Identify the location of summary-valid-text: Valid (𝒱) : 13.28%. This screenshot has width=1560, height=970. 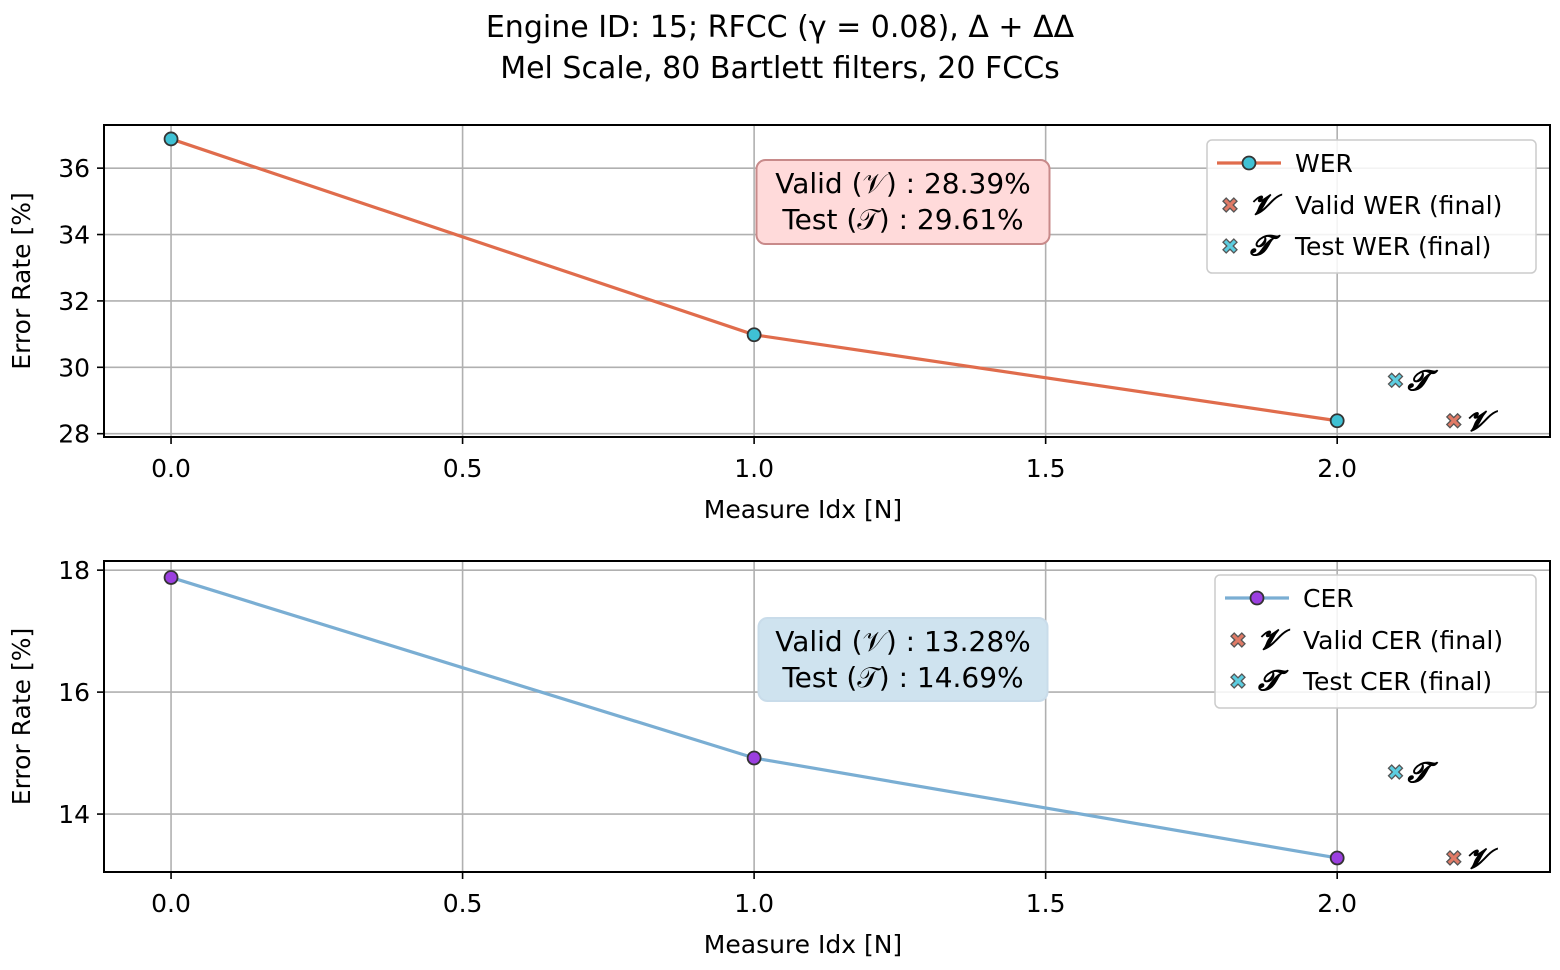
(903, 641).